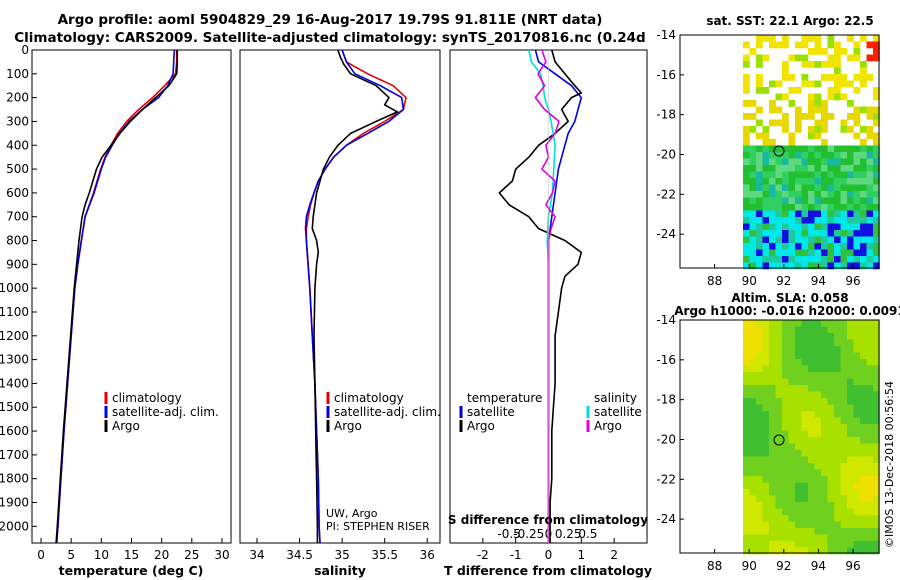  What do you see at coordinates (14, 503) in the screenshot?
I see `depth-tick-label: 1900` at bounding box center [14, 503].